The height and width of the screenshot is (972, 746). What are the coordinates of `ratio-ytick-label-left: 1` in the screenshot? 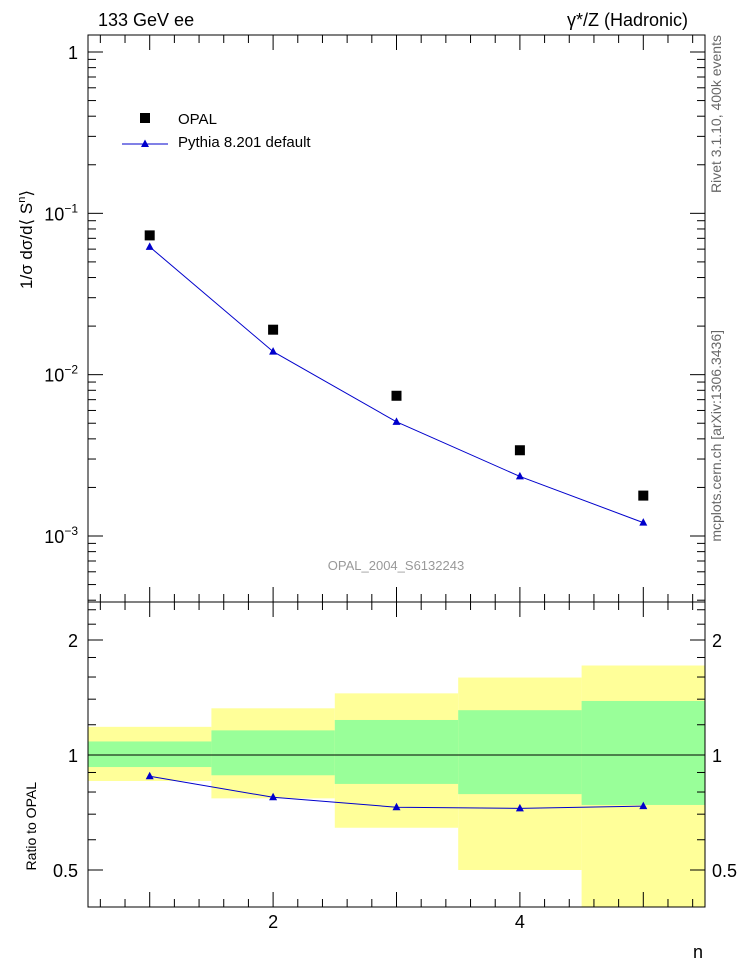 It's located at (73, 756).